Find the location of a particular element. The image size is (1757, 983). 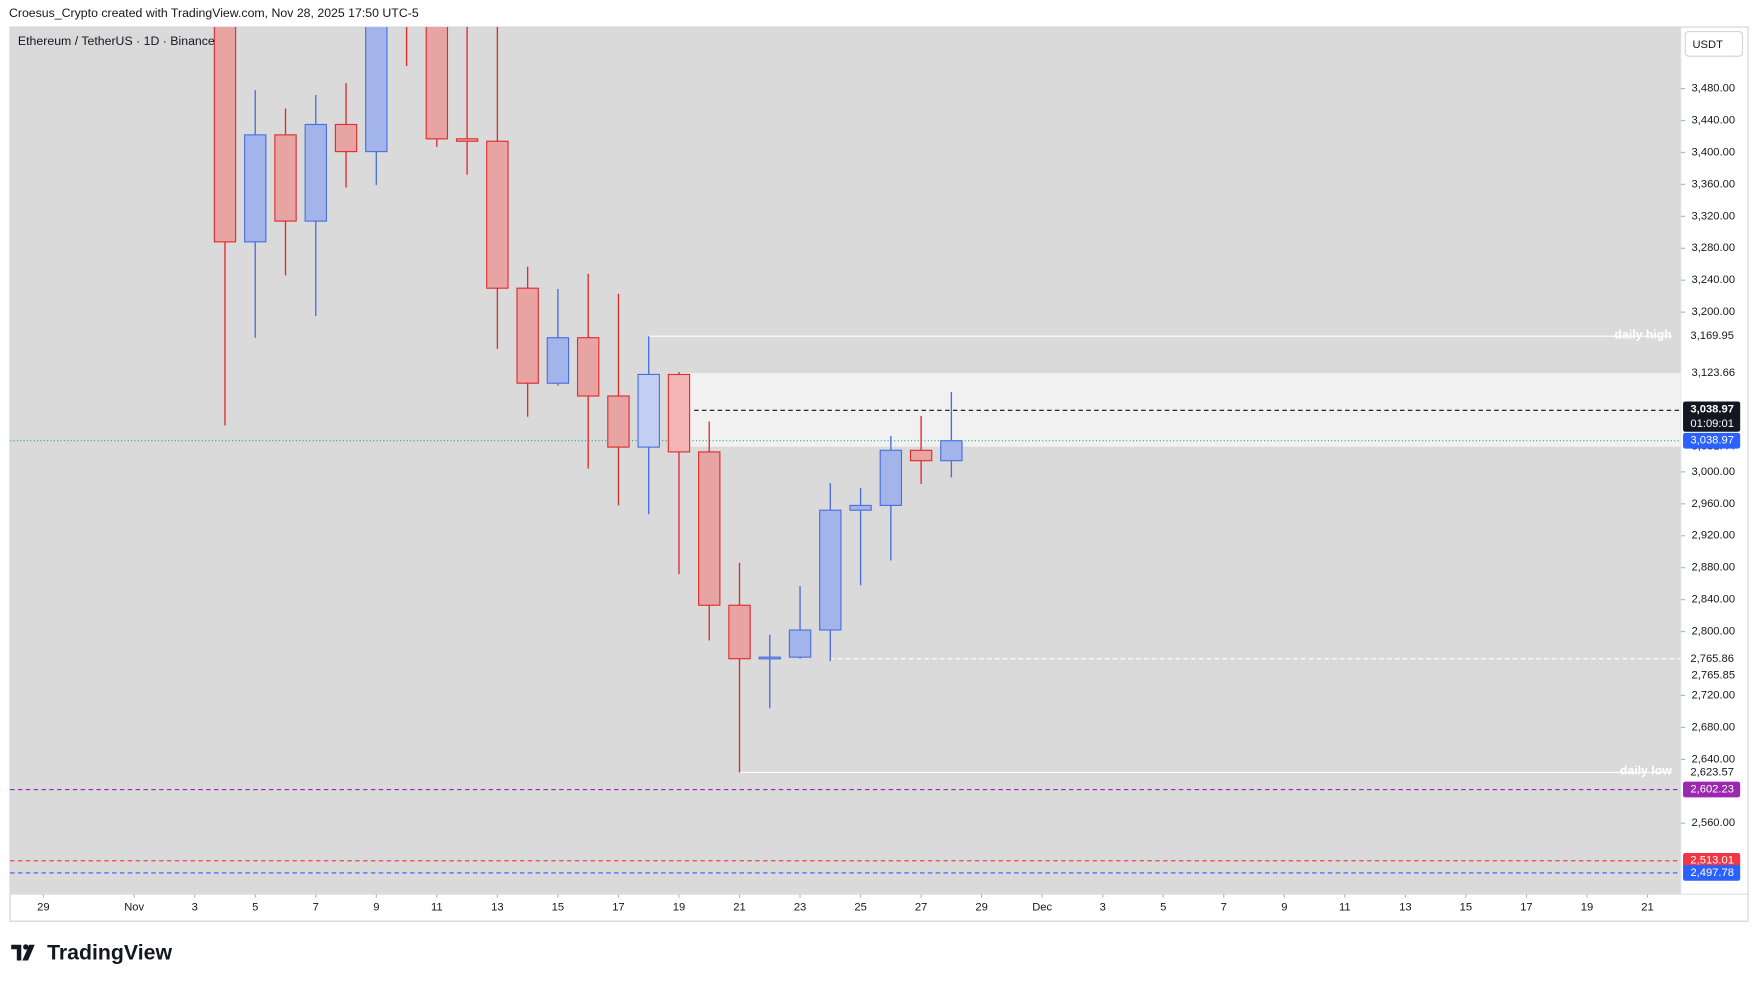

level-axis-label: 2,602.23 is located at coordinates (1712, 789).